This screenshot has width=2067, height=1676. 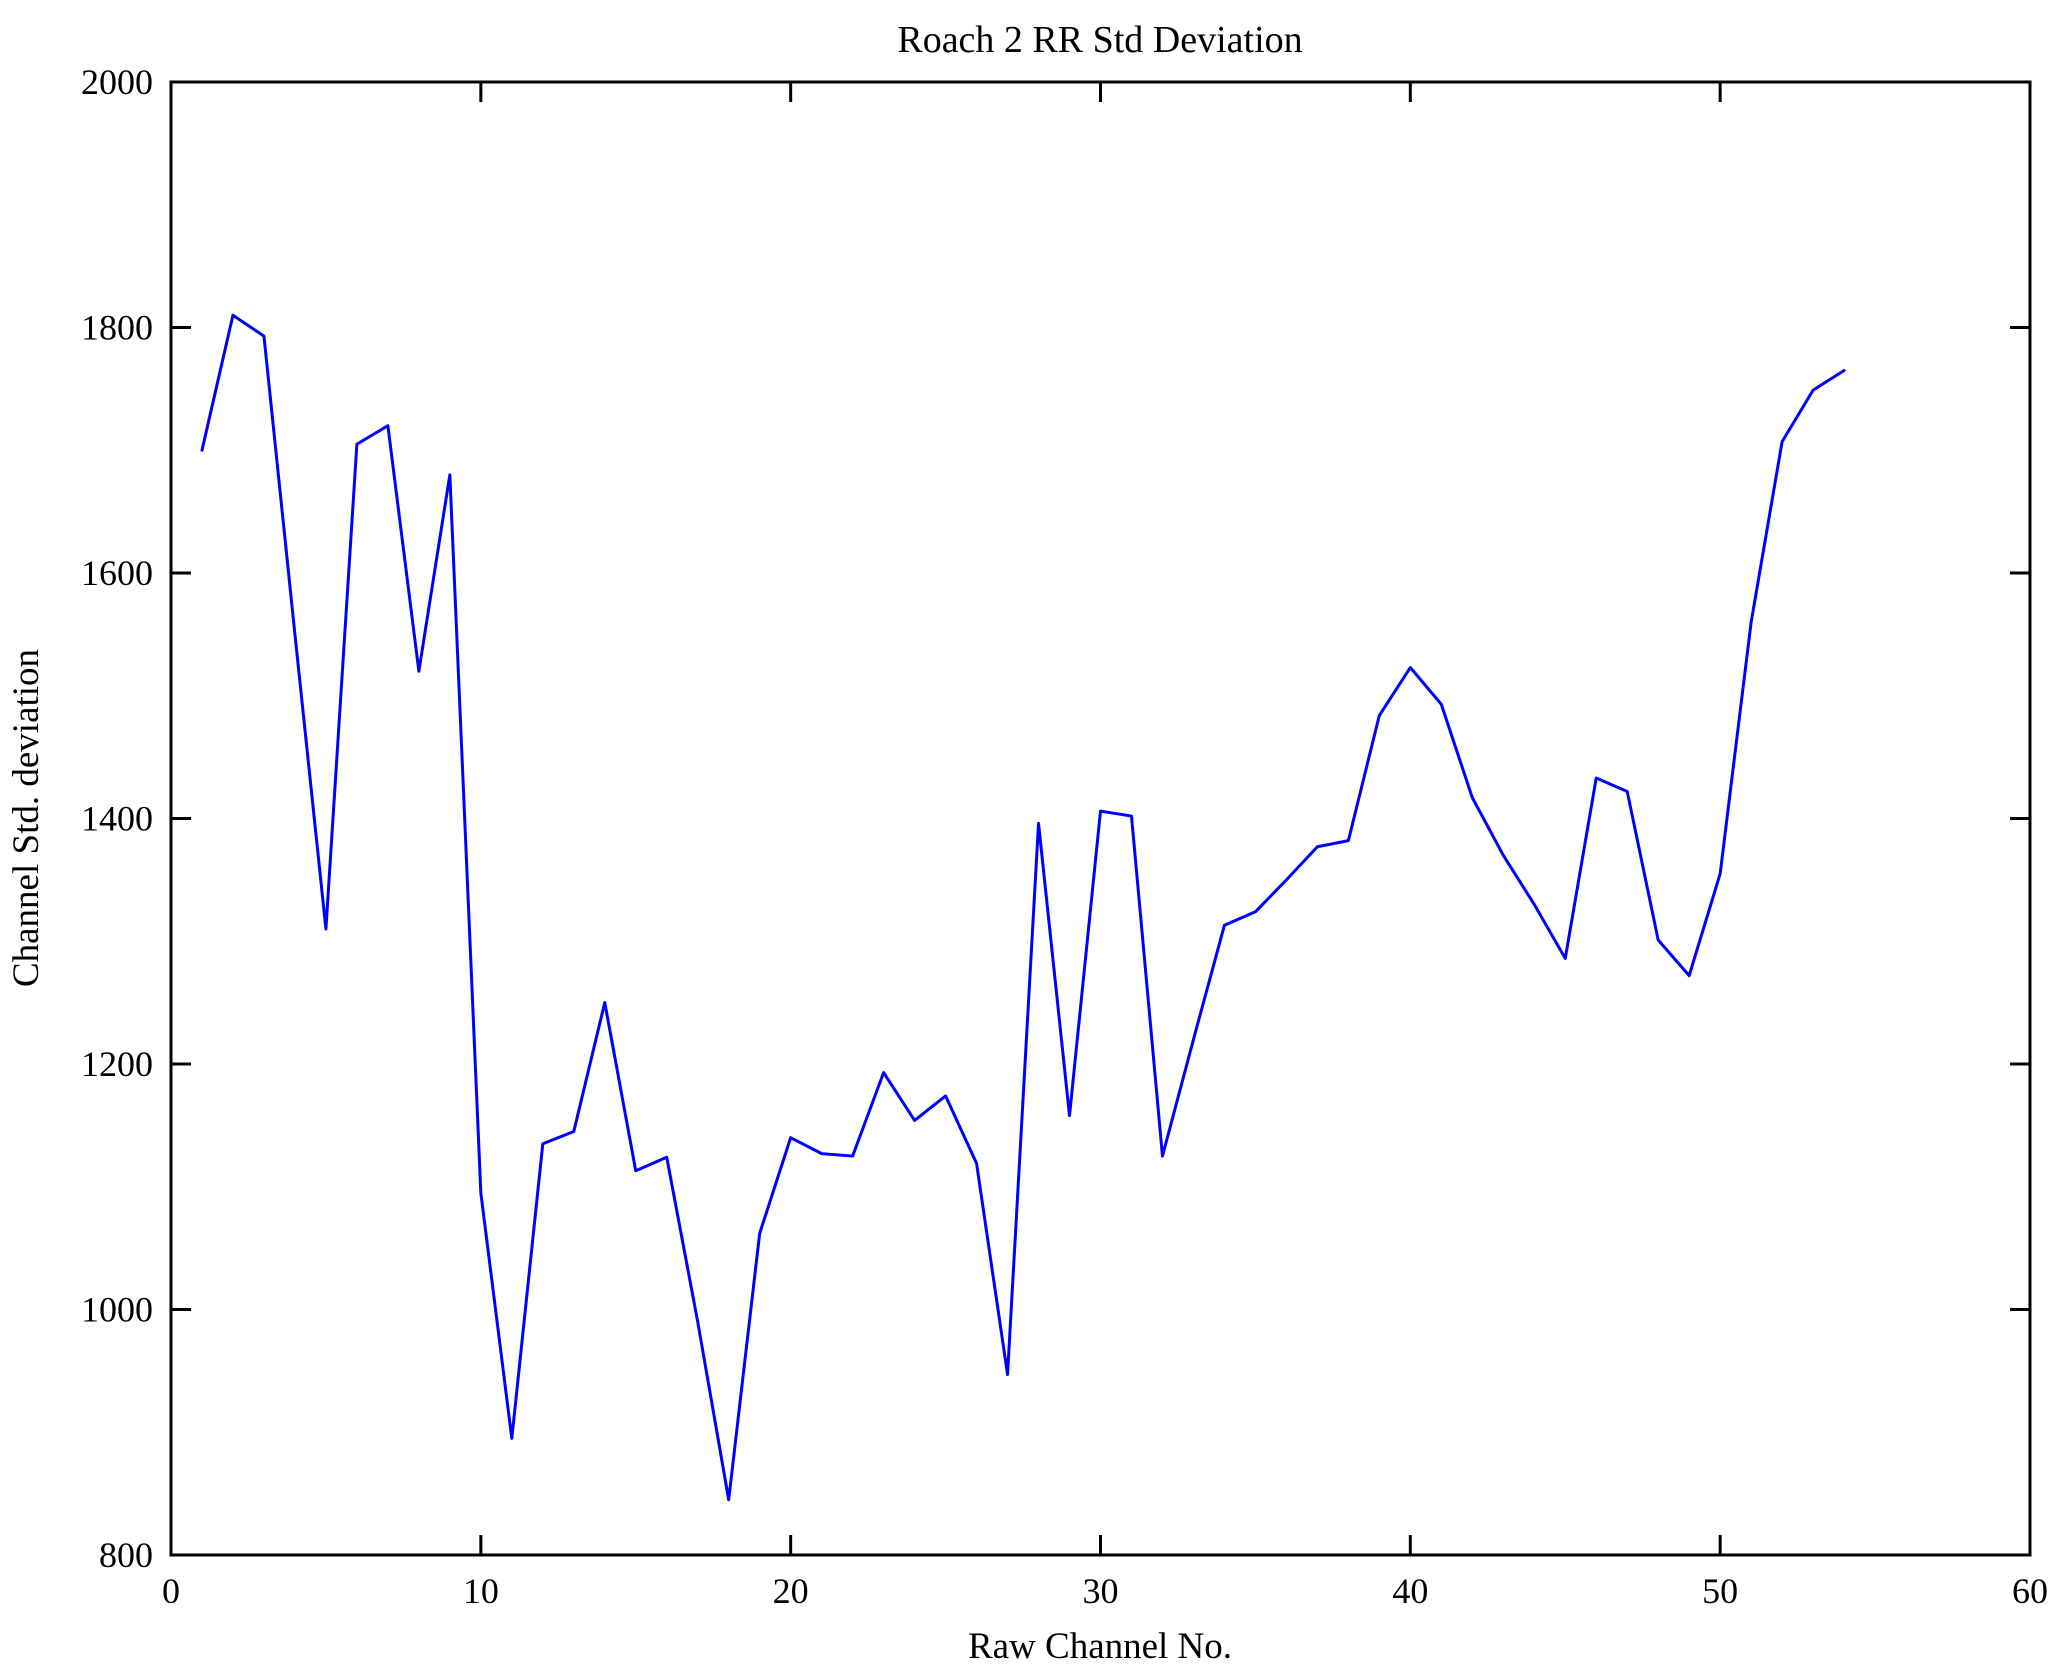 What do you see at coordinates (117, 1310) in the screenshot?
I see `y-tick-label: 1000` at bounding box center [117, 1310].